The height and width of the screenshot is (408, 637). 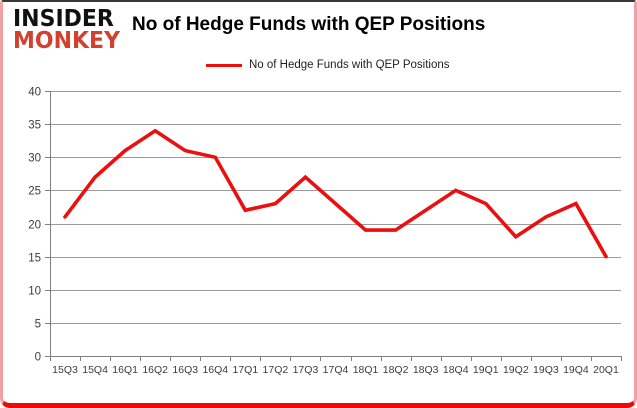 I want to click on x-tick-label: 17Q3, so click(x=306, y=370).